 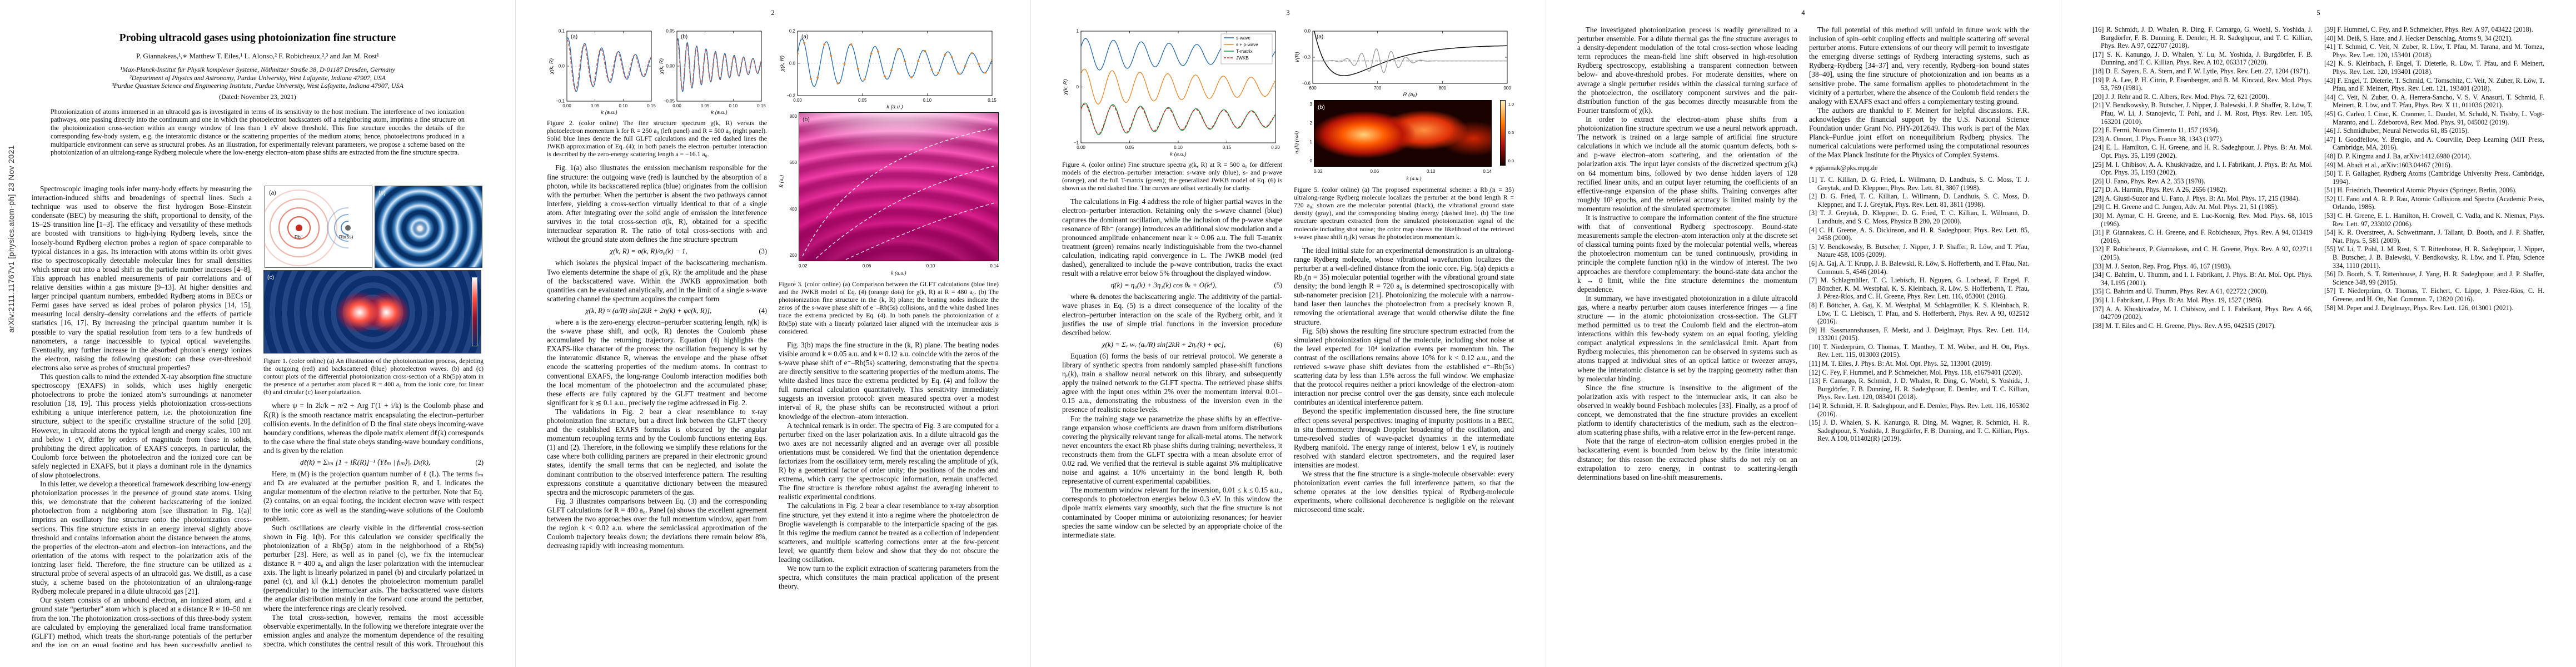 What do you see at coordinates (372, 312) in the screenshot?
I see `figure-1c-contour: (c)` at bounding box center [372, 312].